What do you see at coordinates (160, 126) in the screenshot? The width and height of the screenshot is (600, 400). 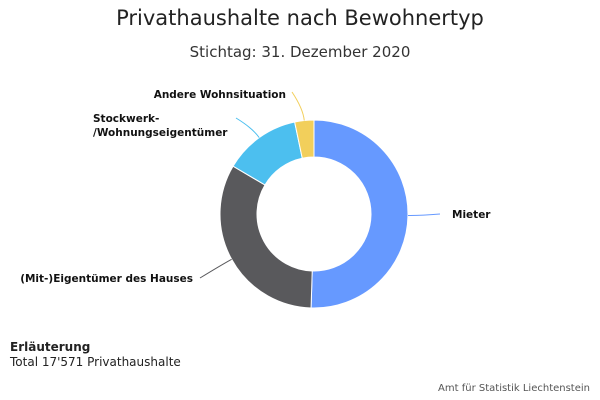 I see `data-label-2: Stockwerk-/Wohnungseigentümer` at bounding box center [160, 126].